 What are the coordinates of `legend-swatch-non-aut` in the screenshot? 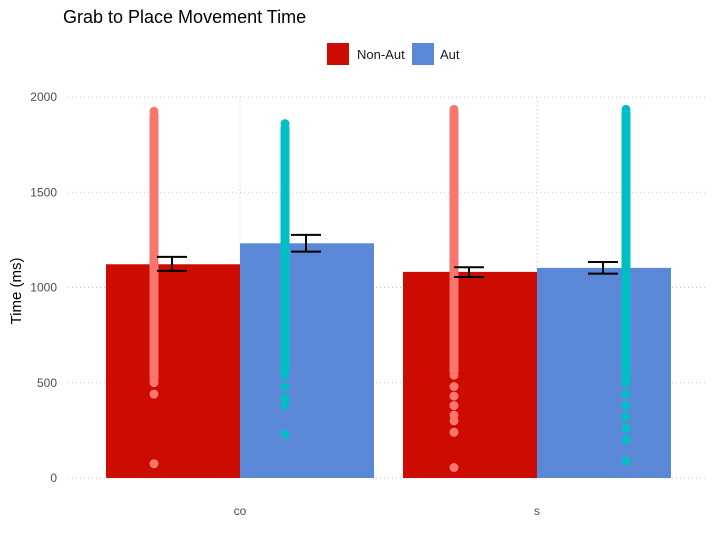 It's located at (338, 54).